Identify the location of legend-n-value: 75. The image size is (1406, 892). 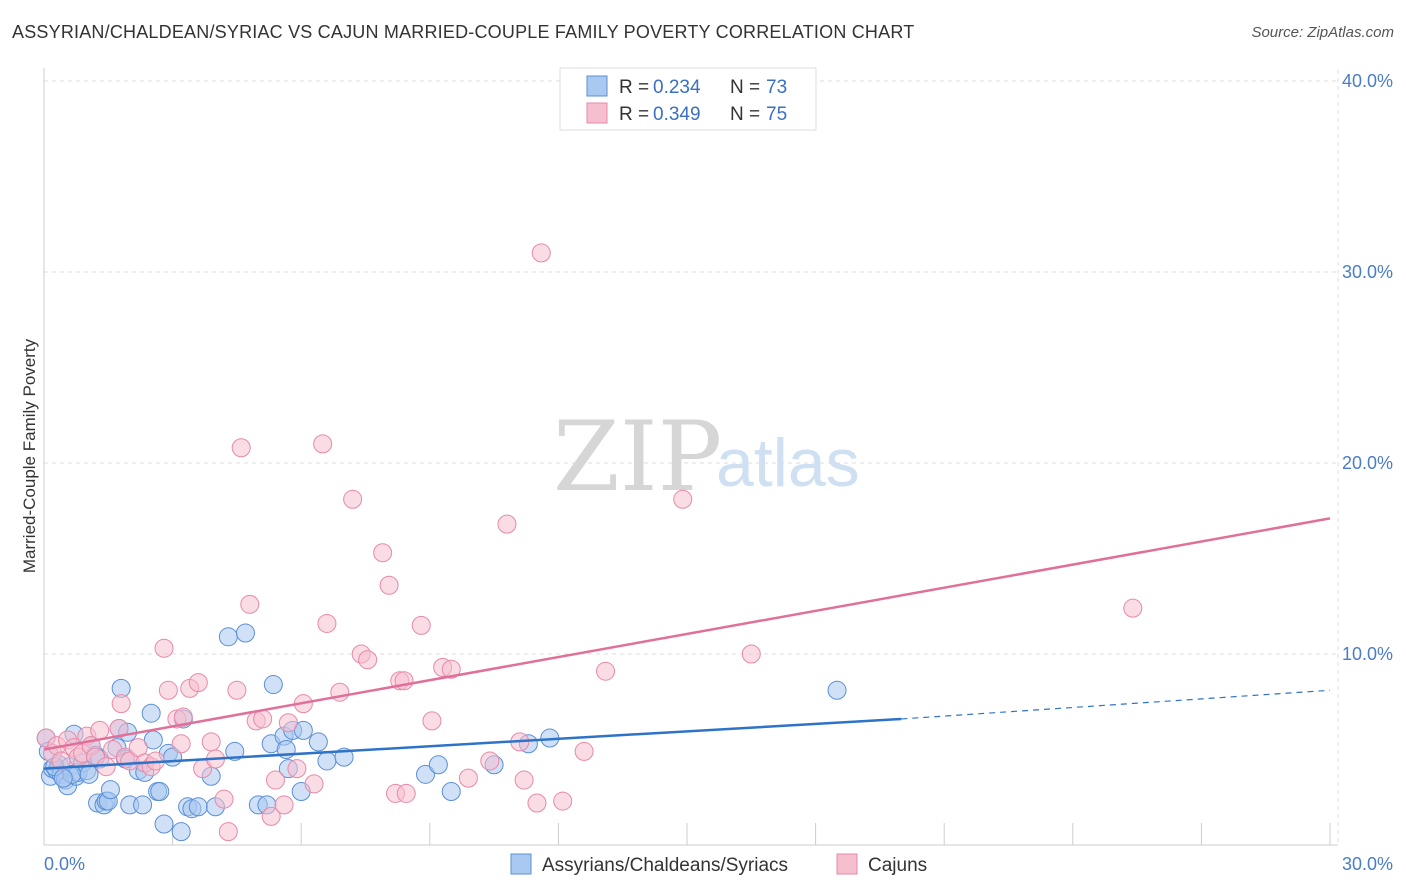
(776, 114).